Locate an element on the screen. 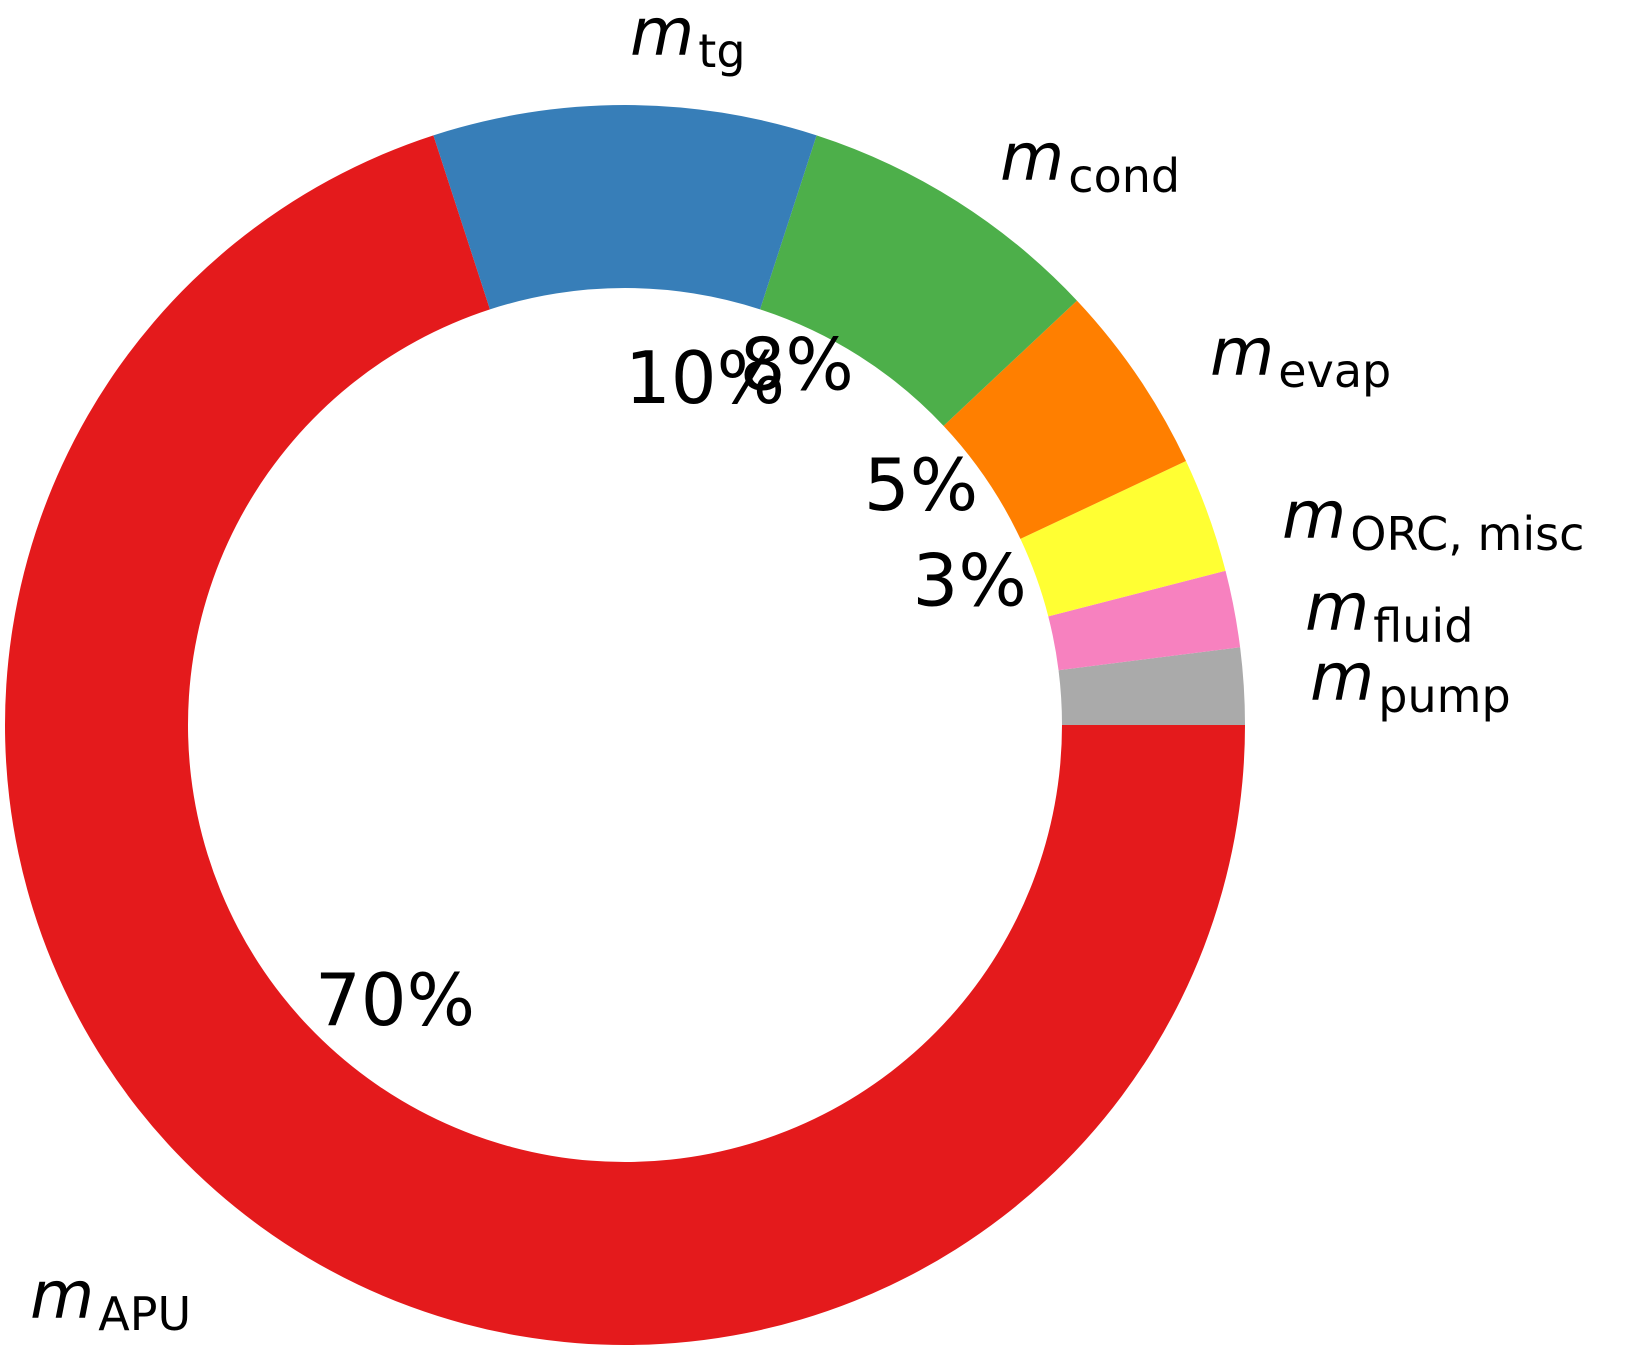 The height and width of the screenshot is (1354, 1650). percent-label: 5% is located at coordinates (921, 485).